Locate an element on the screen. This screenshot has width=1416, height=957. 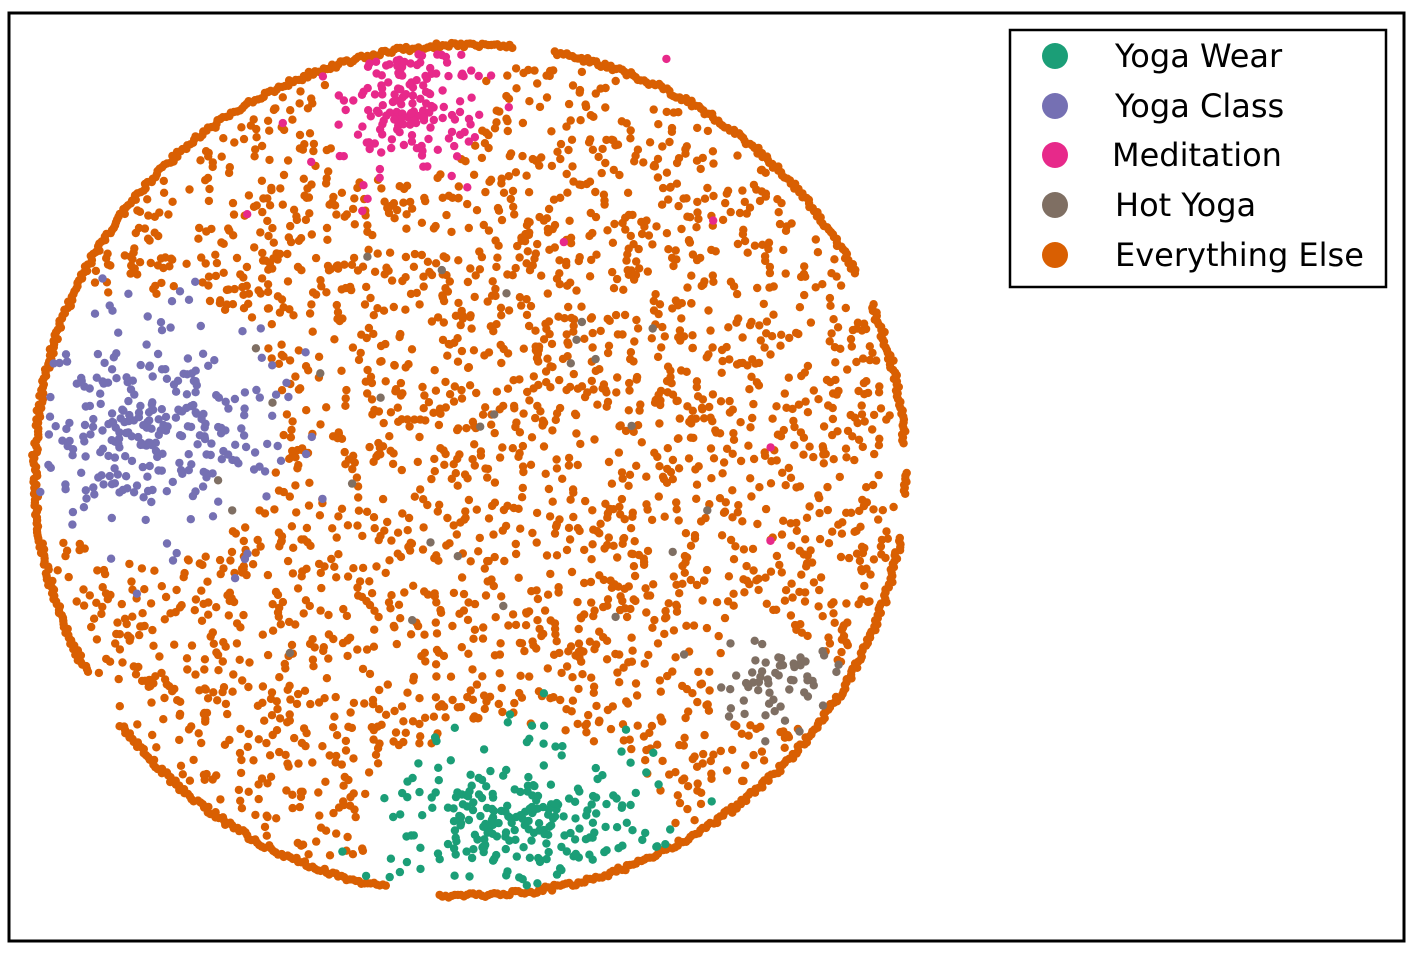
point-everything-else-2098 is located at coordinates (126, 624).